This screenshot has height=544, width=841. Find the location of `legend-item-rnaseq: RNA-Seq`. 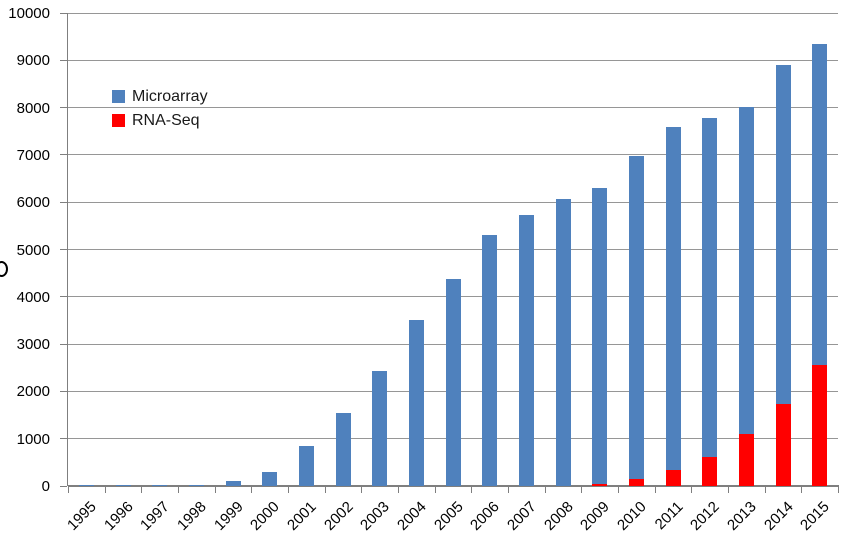

legend-item-rnaseq: RNA-Seq is located at coordinates (160, 120).